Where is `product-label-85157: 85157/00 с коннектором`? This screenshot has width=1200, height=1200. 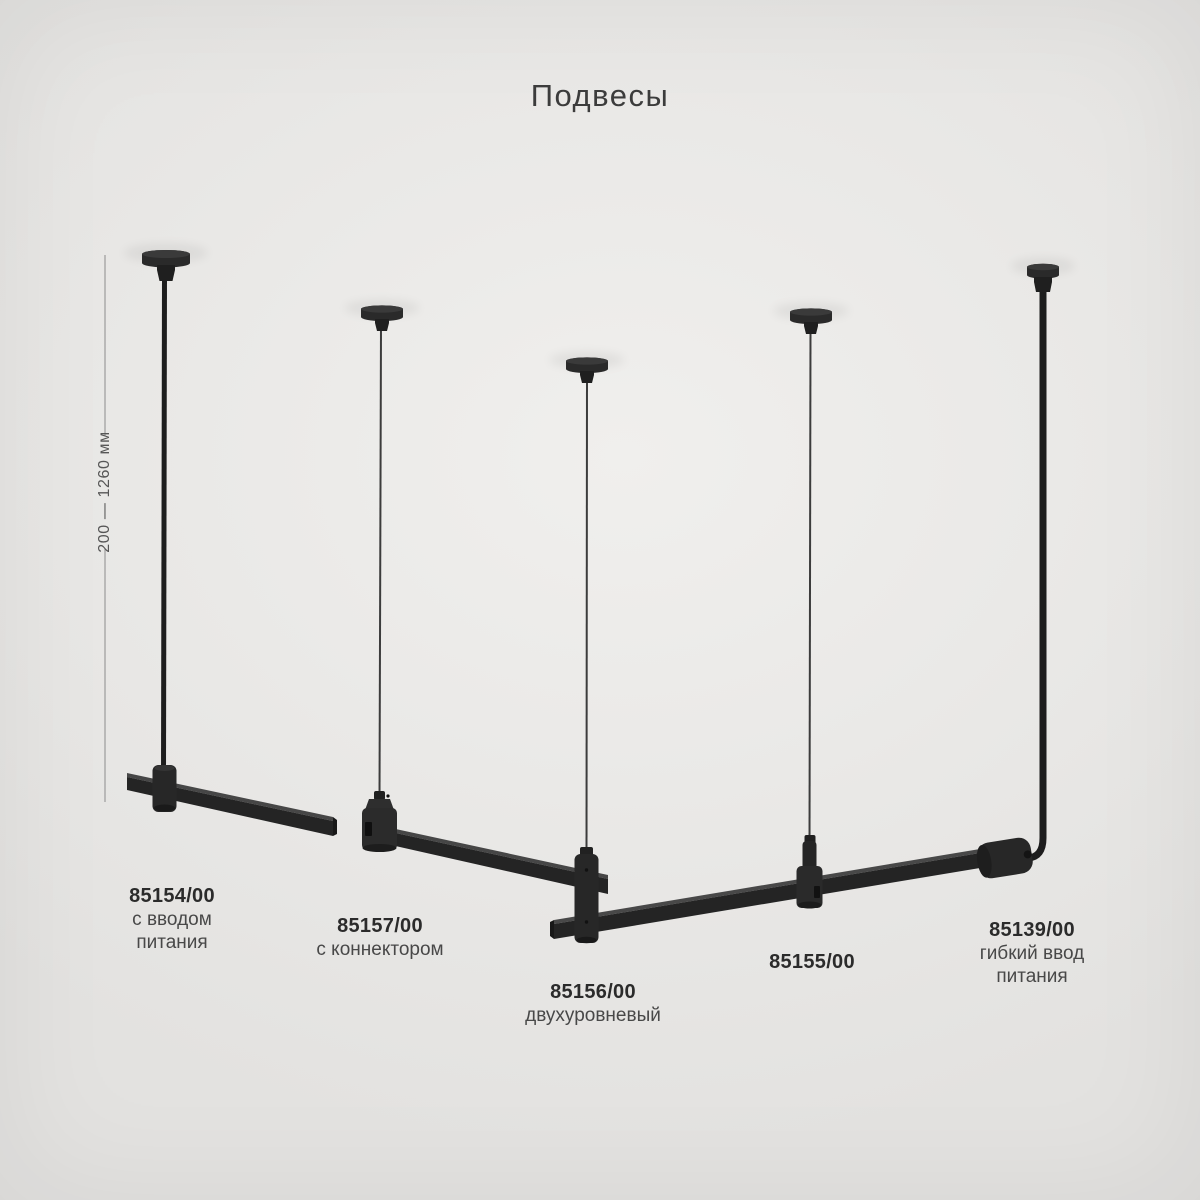
product-label-85157: 85157/00 с коннектором is located at coordinates (379, 938).